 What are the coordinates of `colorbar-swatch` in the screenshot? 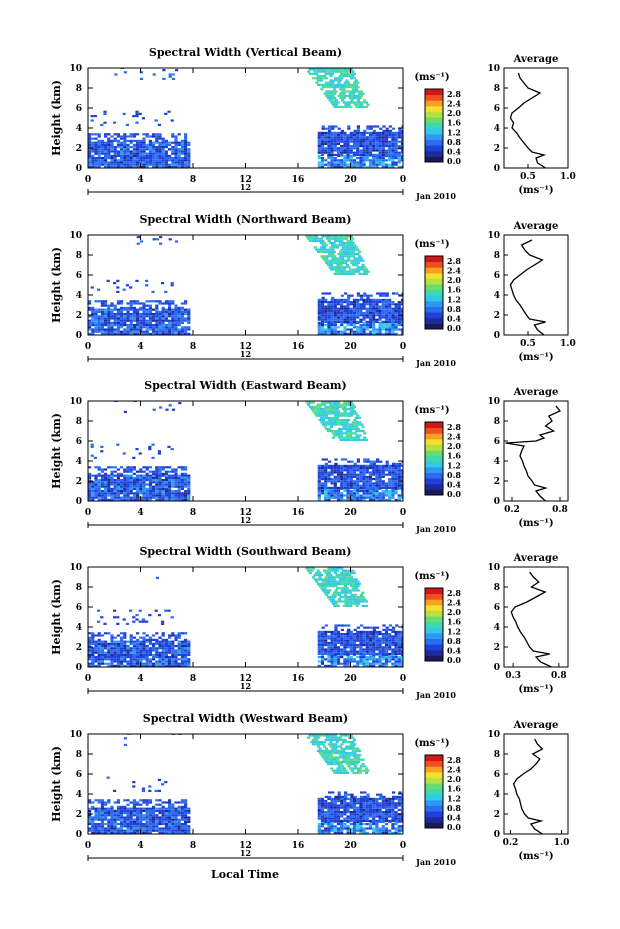 It's located at (434, 142).